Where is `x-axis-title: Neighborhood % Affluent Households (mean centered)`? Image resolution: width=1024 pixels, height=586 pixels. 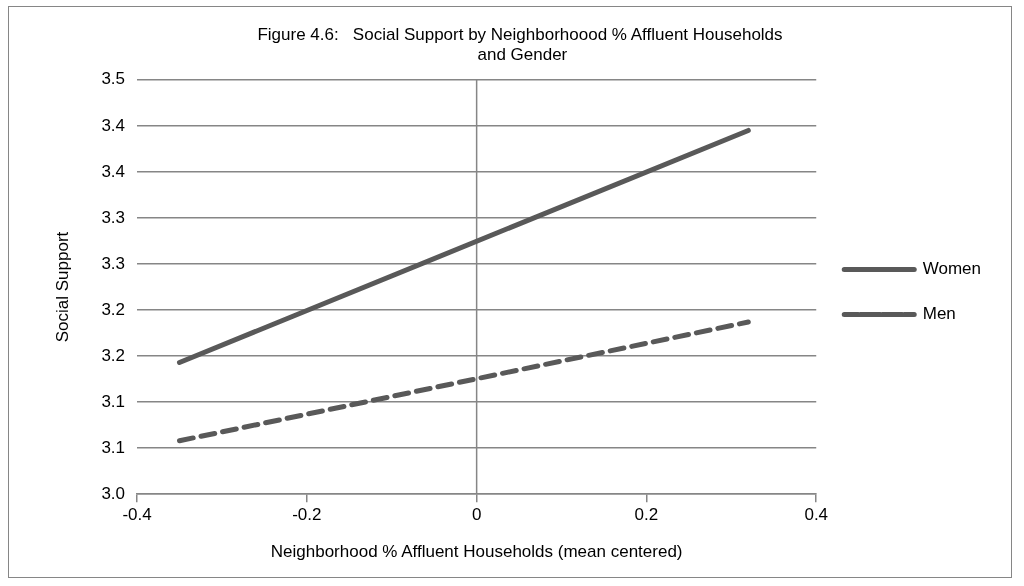 x-axis-title: Neighborhood % Affluent Households (mean centered) is located at coordinates (476, 552).